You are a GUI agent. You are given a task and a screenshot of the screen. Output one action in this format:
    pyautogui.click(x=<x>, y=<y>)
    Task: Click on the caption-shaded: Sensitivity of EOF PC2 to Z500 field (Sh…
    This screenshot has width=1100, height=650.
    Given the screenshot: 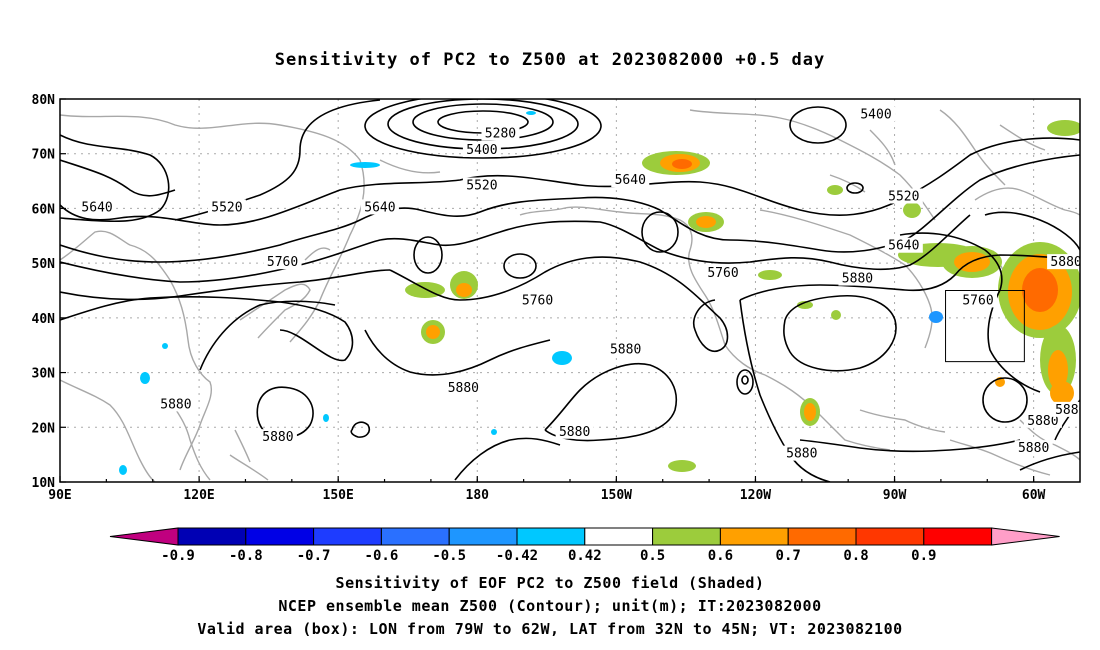 What is the action you would take?
    pyautogui.click(x=550, y=583)
    